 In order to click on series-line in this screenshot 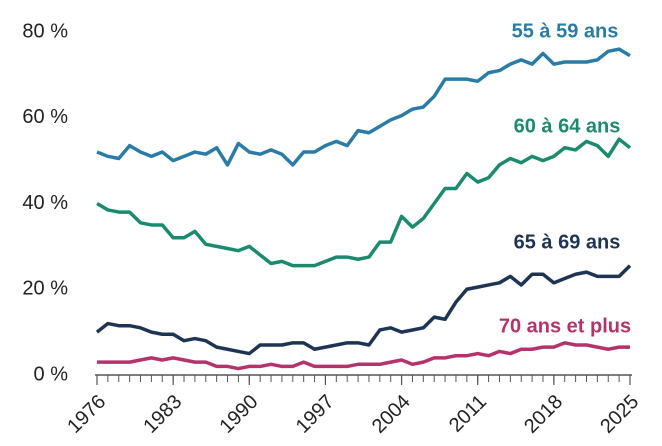, I will do `click(363, 356)`.